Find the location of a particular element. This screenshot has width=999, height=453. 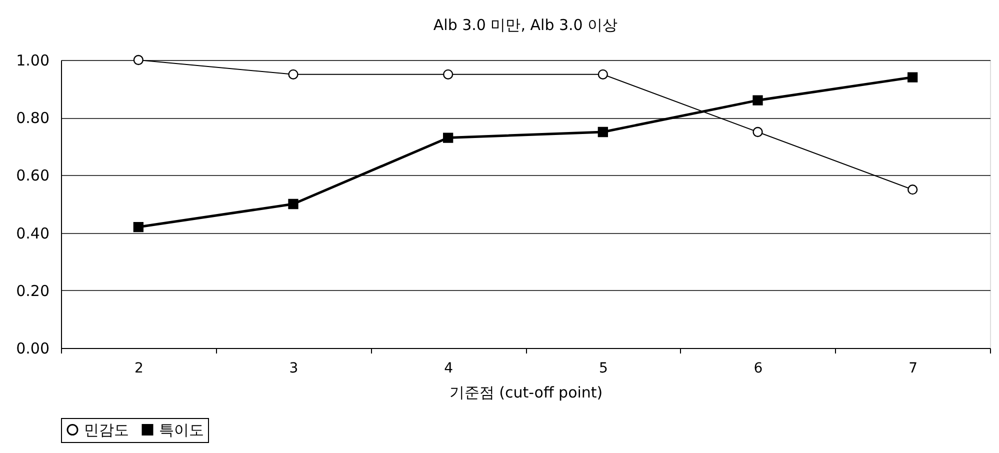

y-tick-label: 0.40 is located at coordinates (33, 233).